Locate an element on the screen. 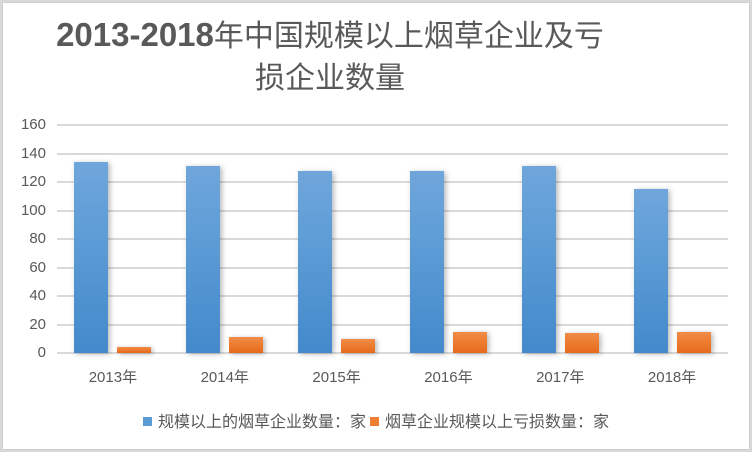 The height and width of the screenshot is (452, 752). legend-item: 规模以上的烟草企业数量：家 is located at coordinates (254, 420).